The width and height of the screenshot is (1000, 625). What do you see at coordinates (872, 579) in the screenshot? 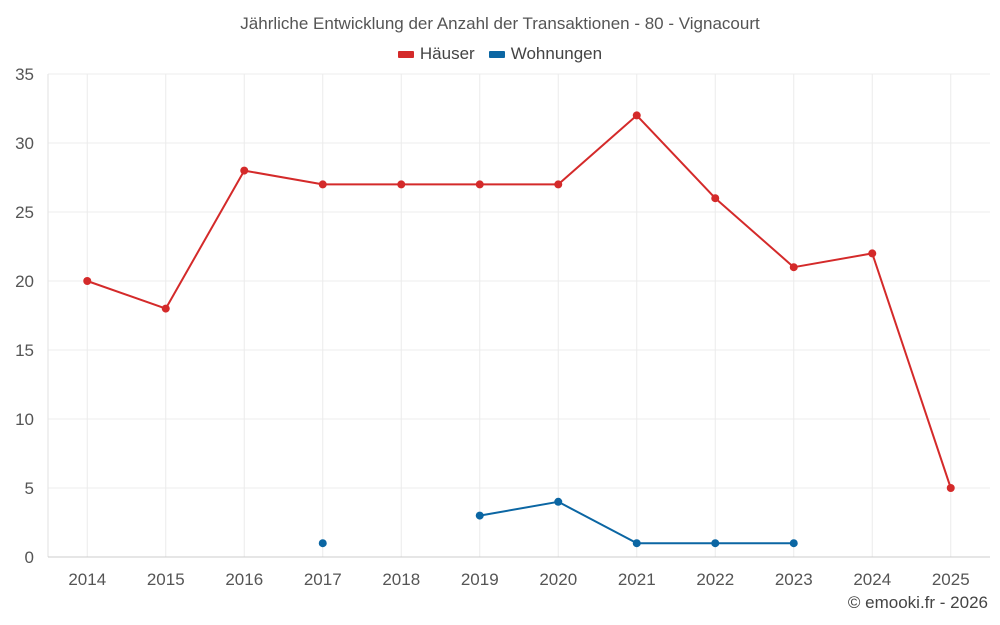
I see `x-tick-label-2024: 2024` at bounding box center [872, 579].